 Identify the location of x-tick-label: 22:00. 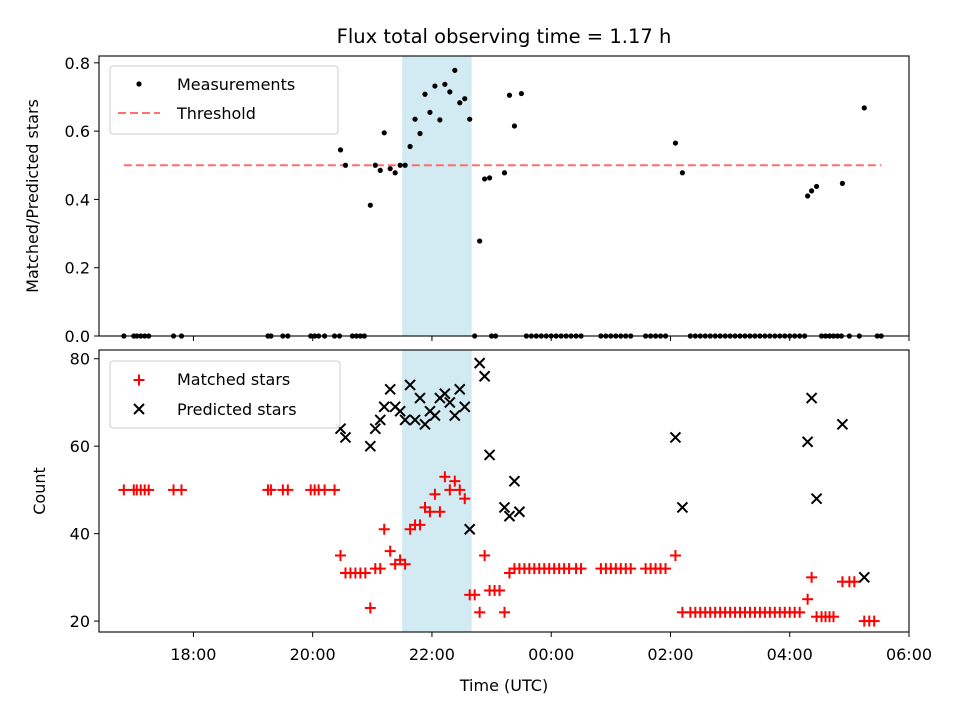
(432, 654).